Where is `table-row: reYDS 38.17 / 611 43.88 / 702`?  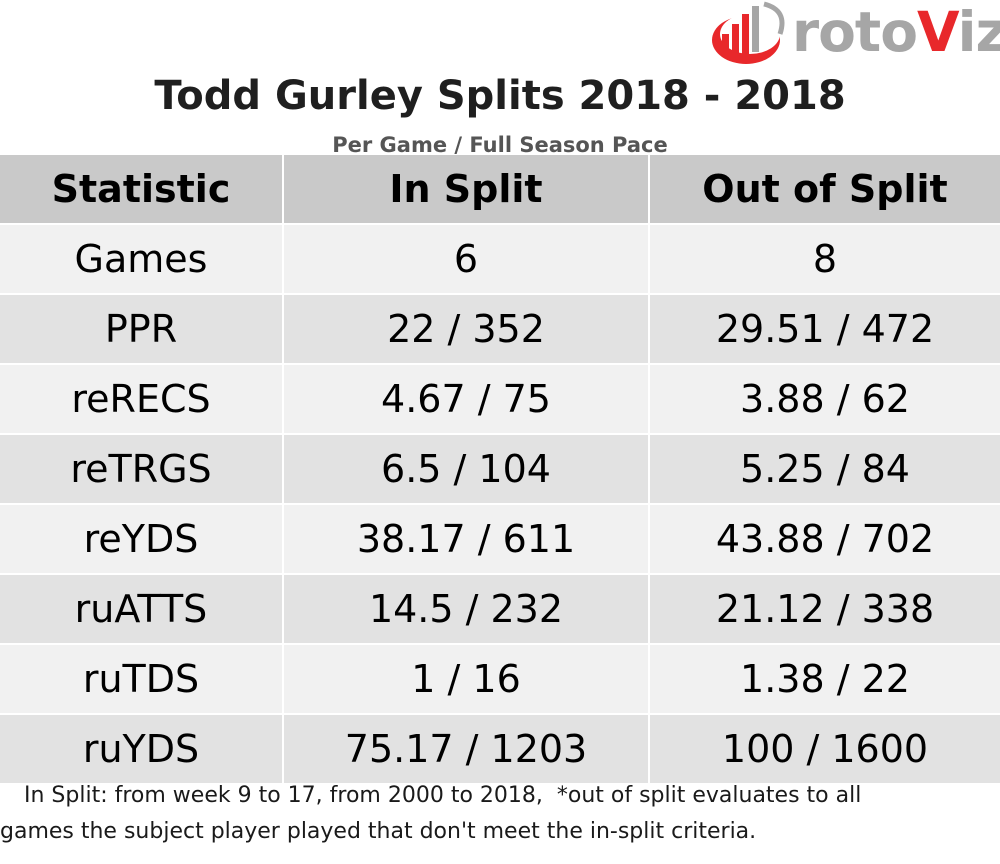 table-row: reYDS 38.17 / 611 43.88 / 702 is located at coordinates (500, 540).